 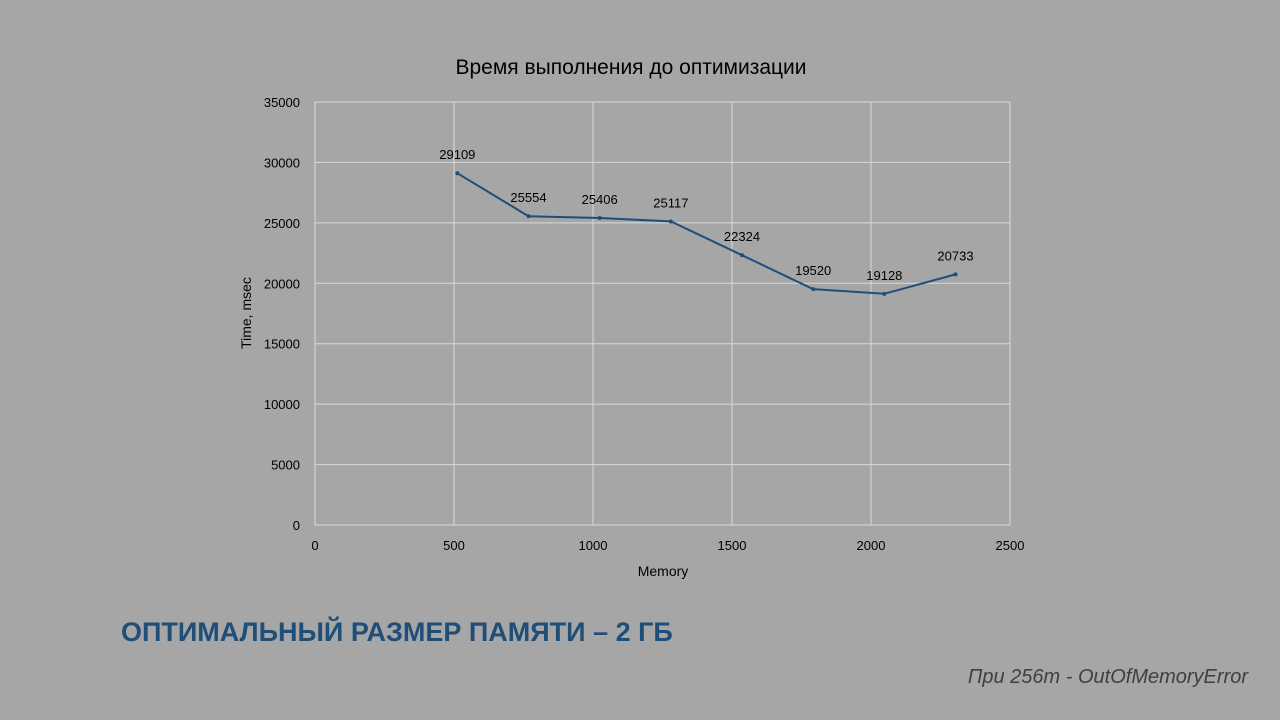 What do you see at coordinates (454, 545) in the screenshot?
I see `x-tick-label: 500` at bounding box center [454, 545].